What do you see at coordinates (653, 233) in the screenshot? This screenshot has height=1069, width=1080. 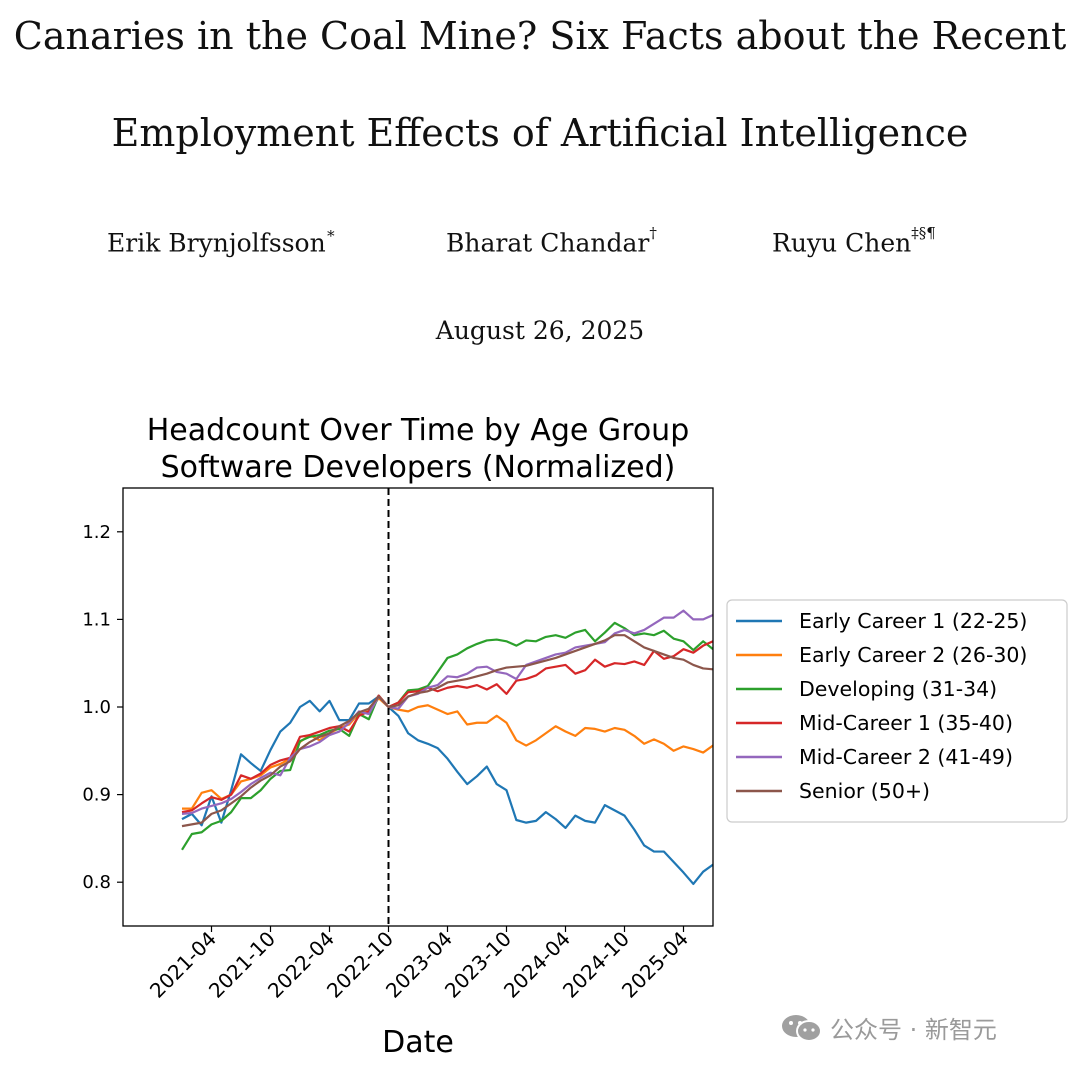 I see `author-affiliation-mark: †` at bounding box center [653, 233].